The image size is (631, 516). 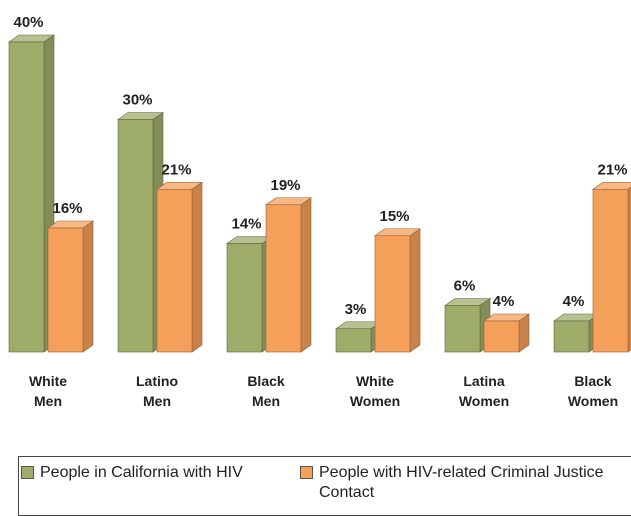 What do you see at coordinates (285, 185) in the screenshot?
I see `data-label: 19%` at bounding box center [285, 185].